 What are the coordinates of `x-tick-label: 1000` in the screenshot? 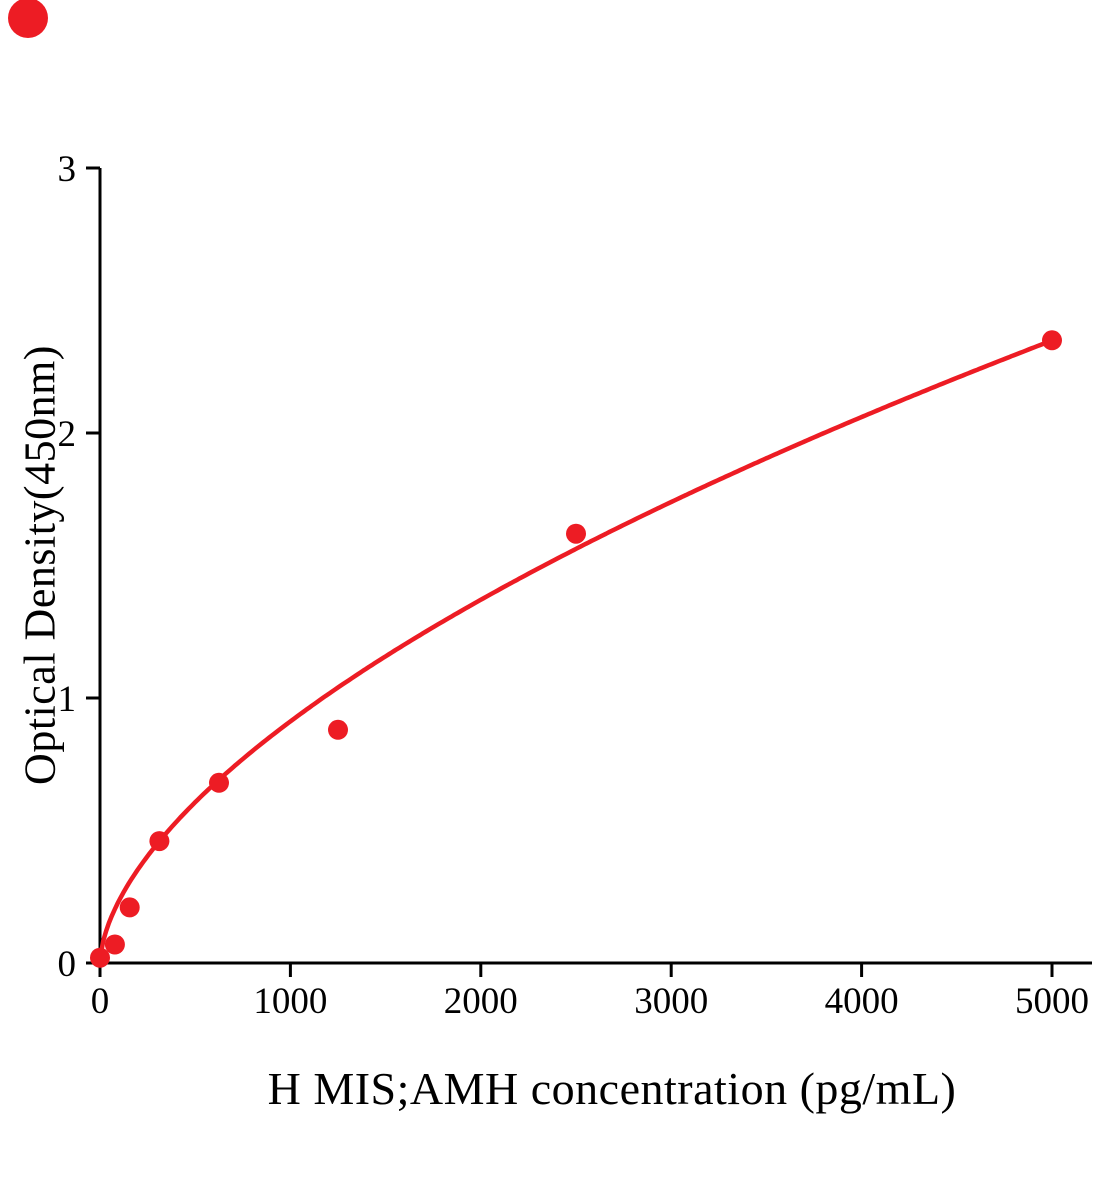 It's located at (290, 1001).